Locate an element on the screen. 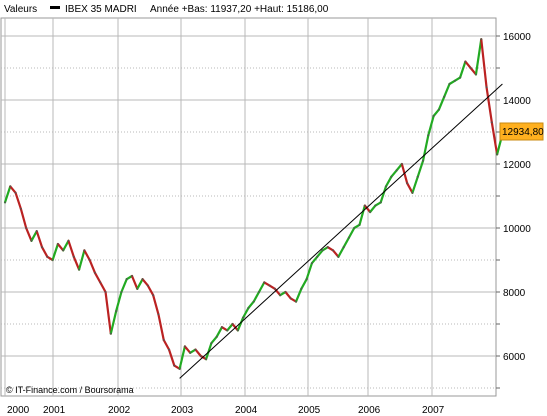  x-tick-label: 2007 is located at coordinates (433, 410).